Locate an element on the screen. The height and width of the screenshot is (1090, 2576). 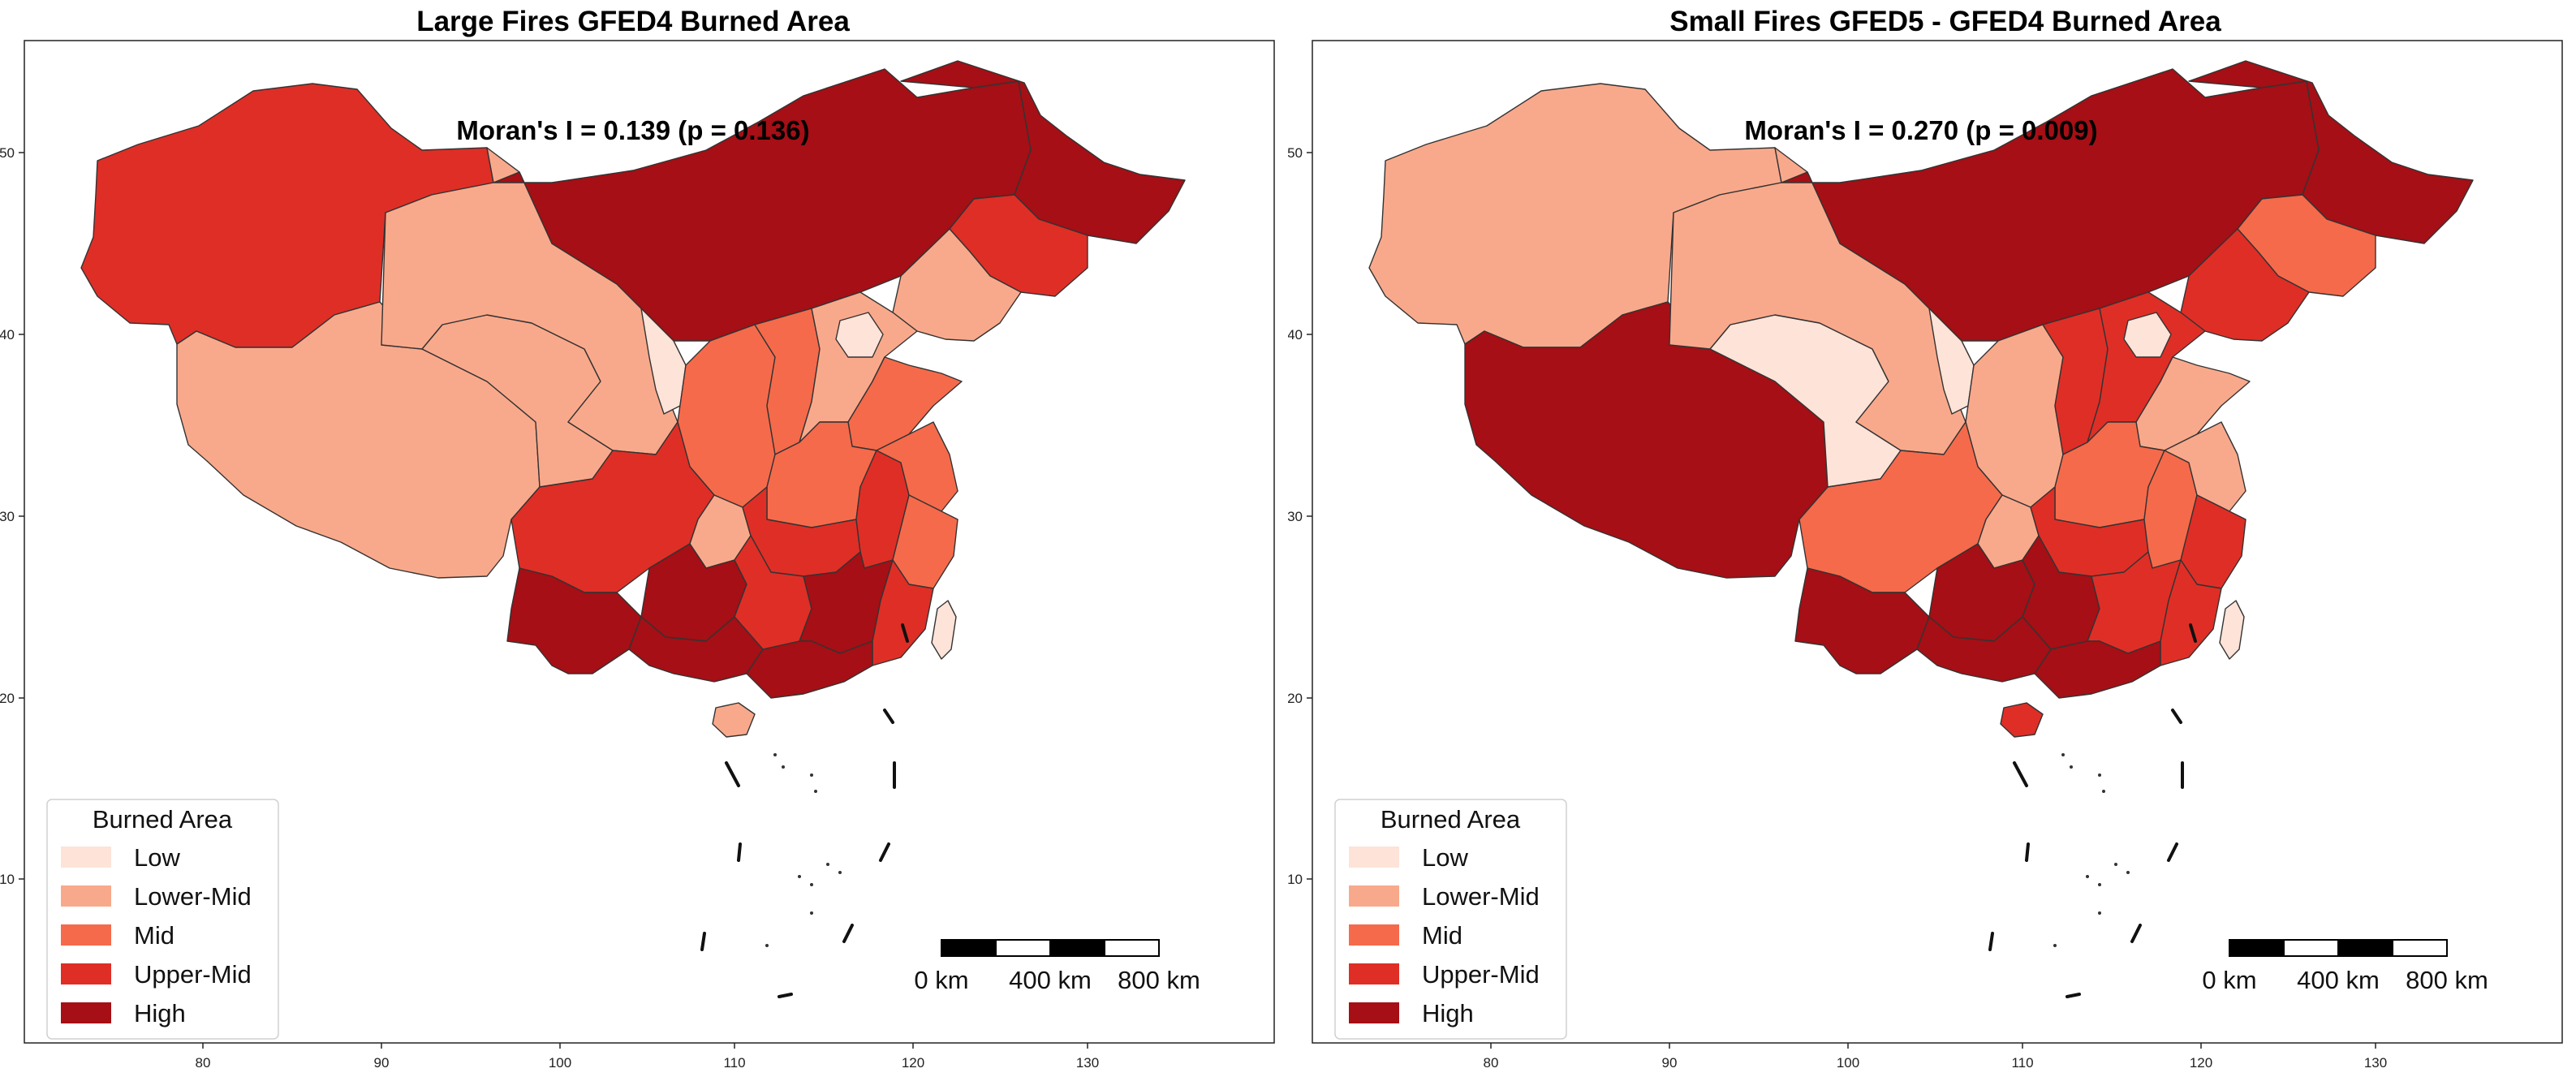
scale-label: 0 km is located at coordinates (941, 980).